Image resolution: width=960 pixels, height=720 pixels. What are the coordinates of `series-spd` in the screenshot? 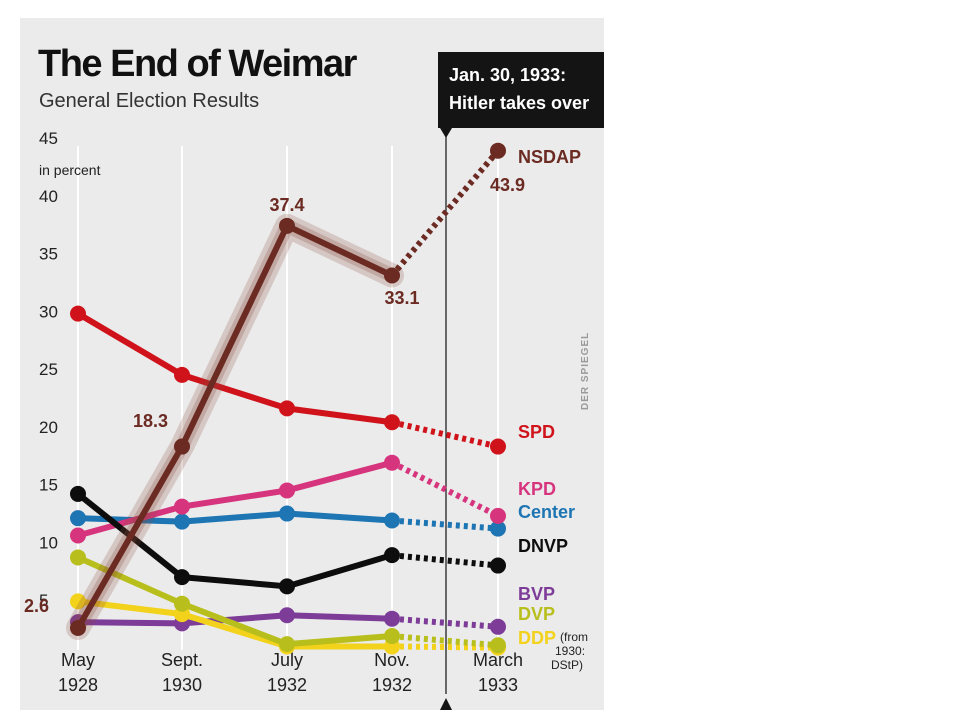 It's located at (288, 380).